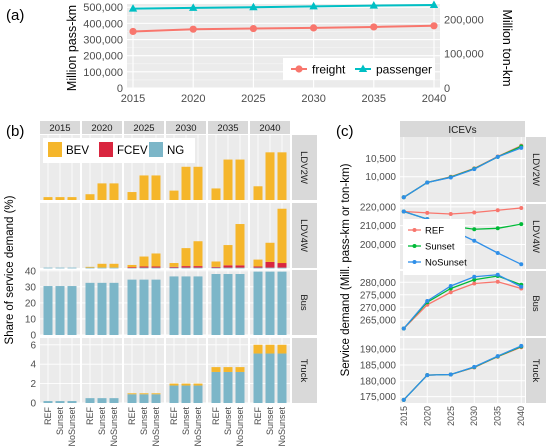 The image size is (550, 447). What do you see at coordinates (299, 69) in the screenshot?
I see `legend-key-marker-freight` at bounding box center [299, 69].